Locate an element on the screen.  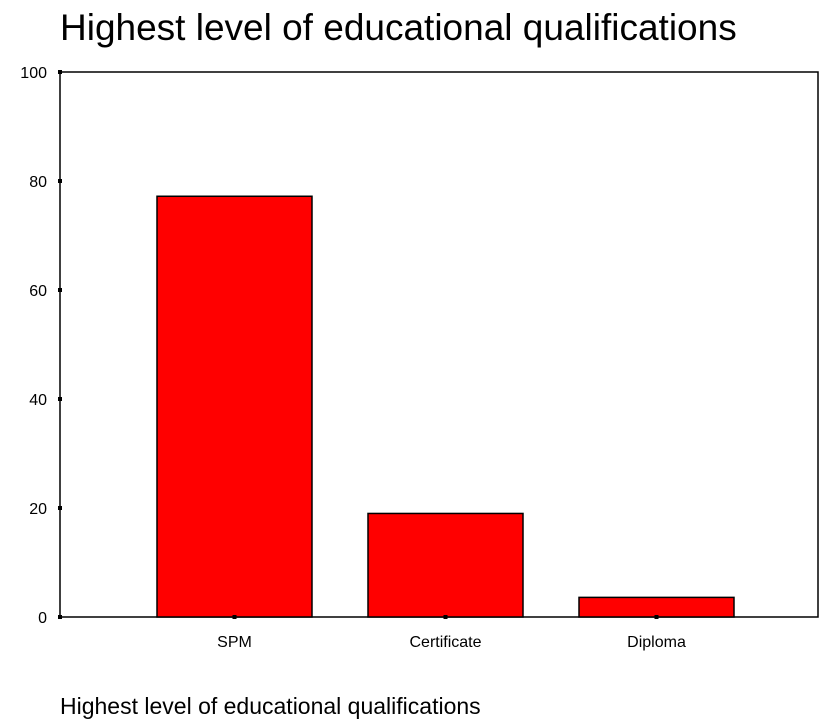
bar-certificate is located at coordinates (445, 565).